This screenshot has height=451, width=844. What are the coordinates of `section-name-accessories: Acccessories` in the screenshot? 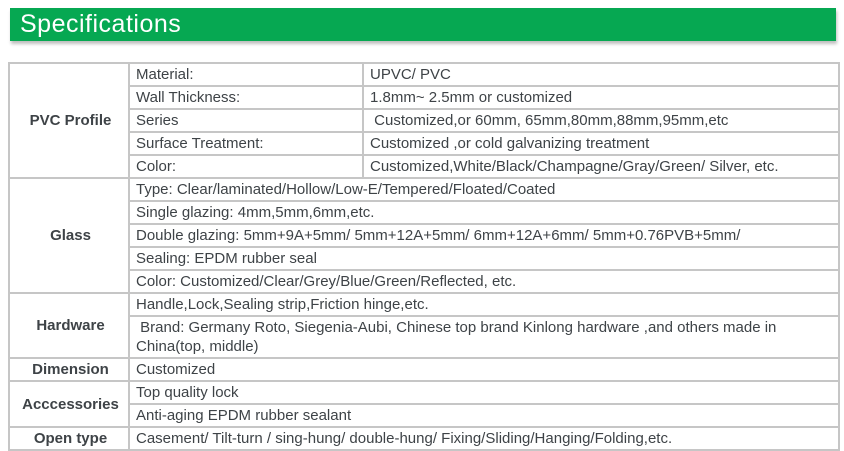 It's located at (69, 404).